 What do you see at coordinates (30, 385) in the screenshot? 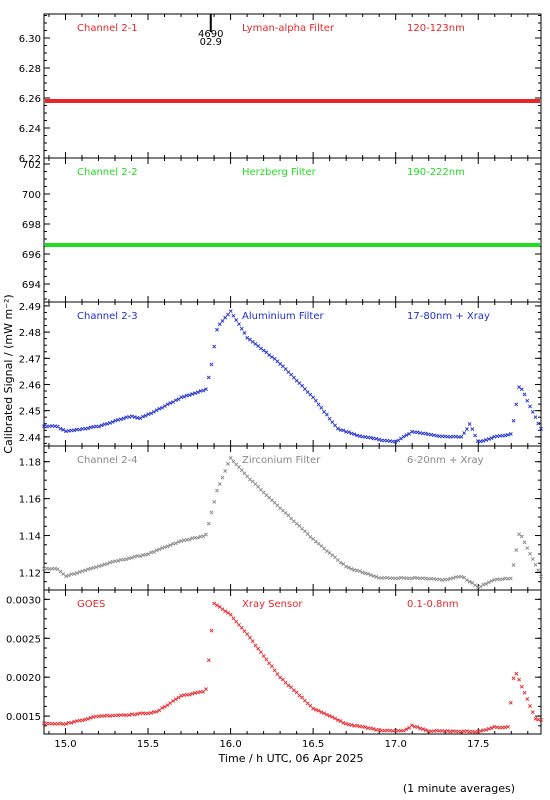
I see `y-tick-label: 2.46` at bounding box center [30, 385].